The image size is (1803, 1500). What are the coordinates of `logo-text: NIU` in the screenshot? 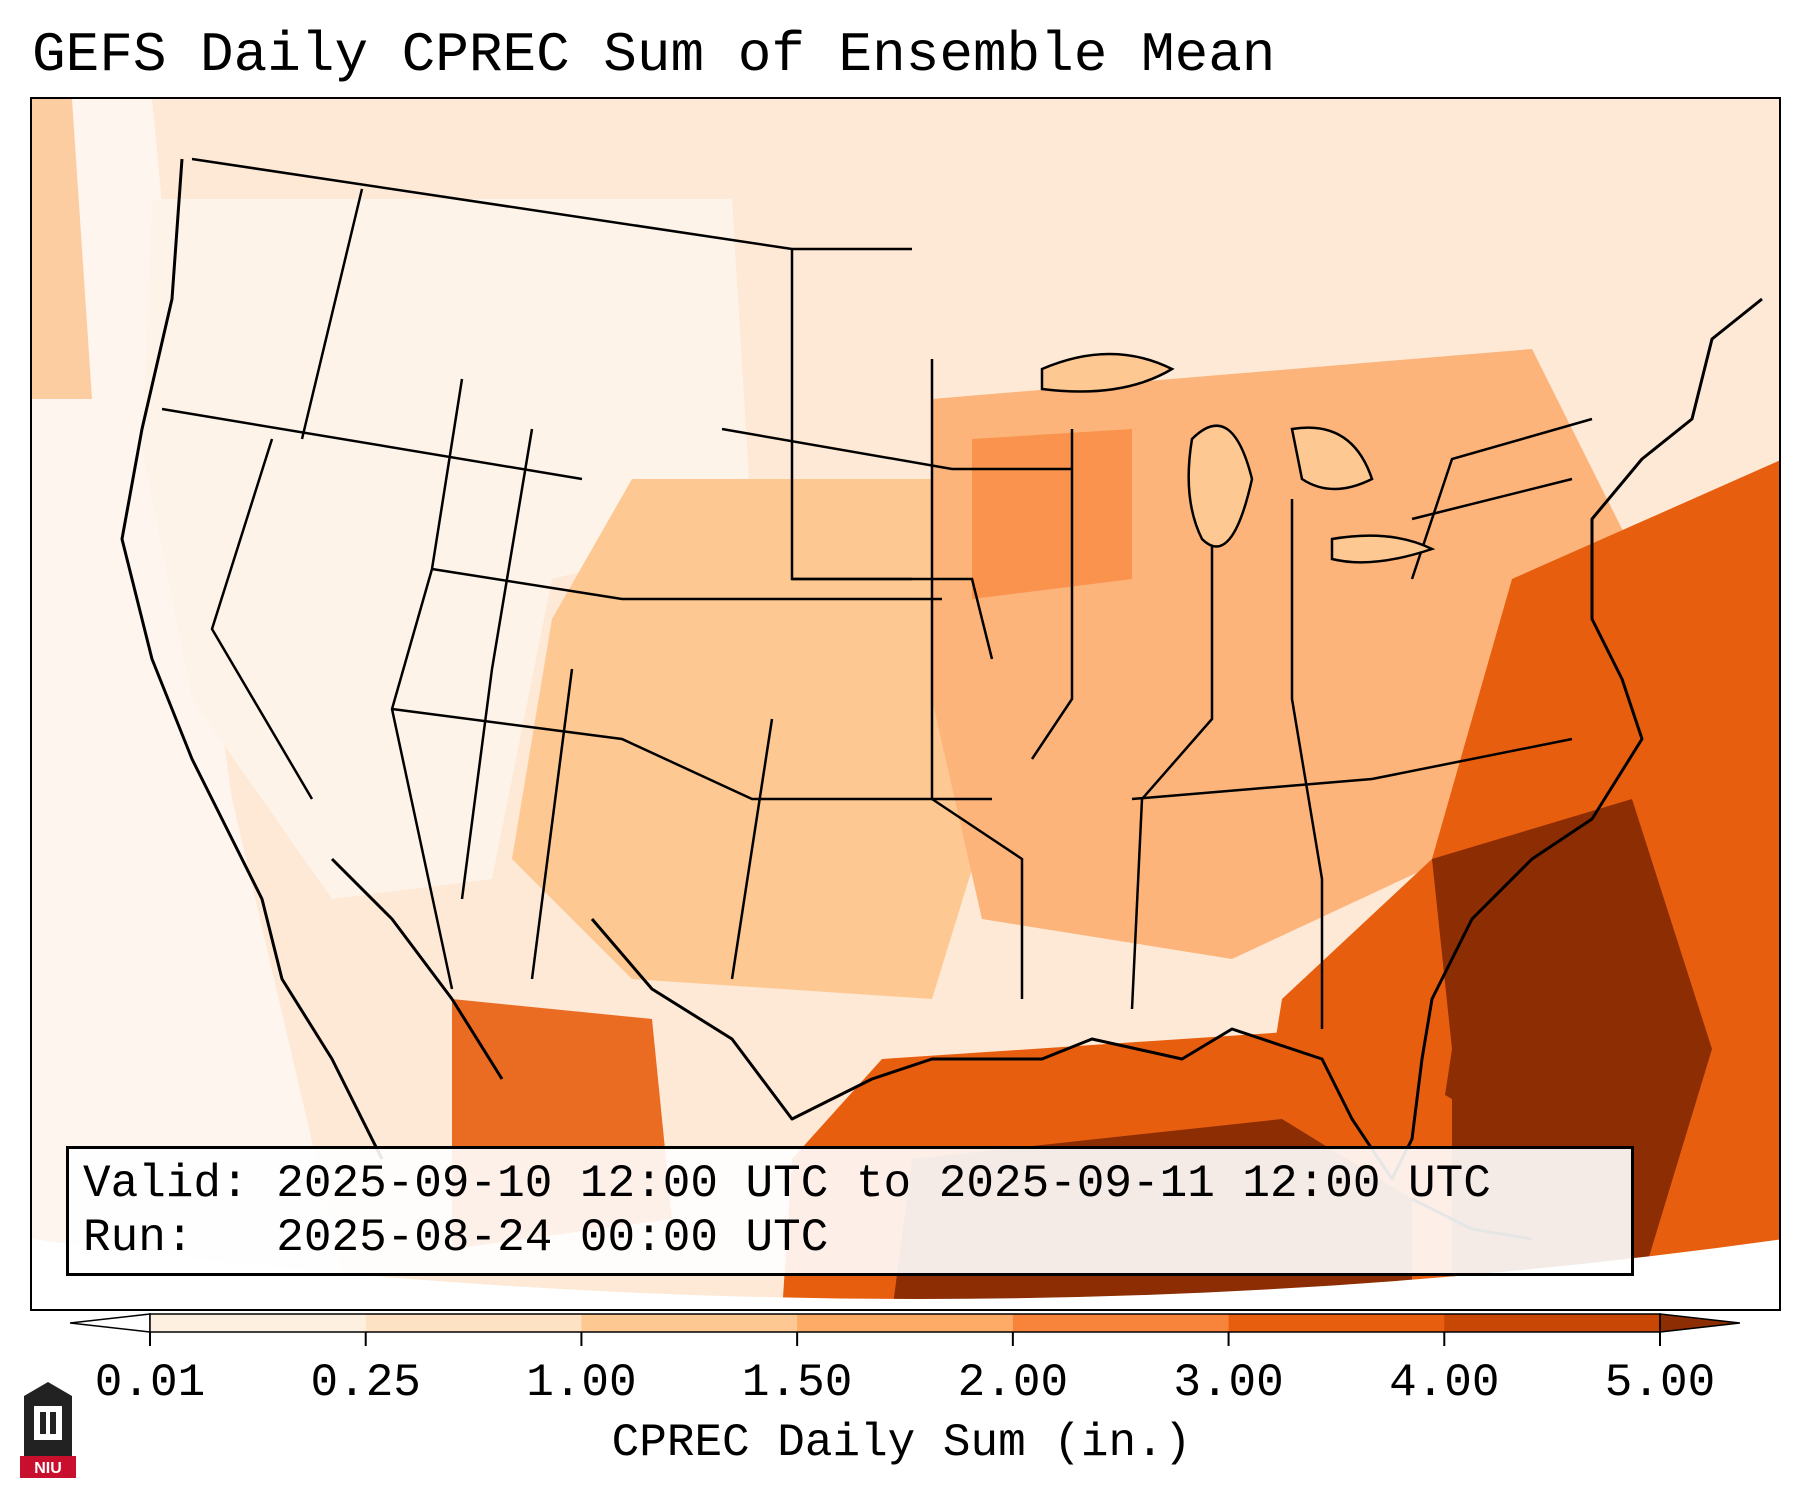 It's located at (48, 1468).